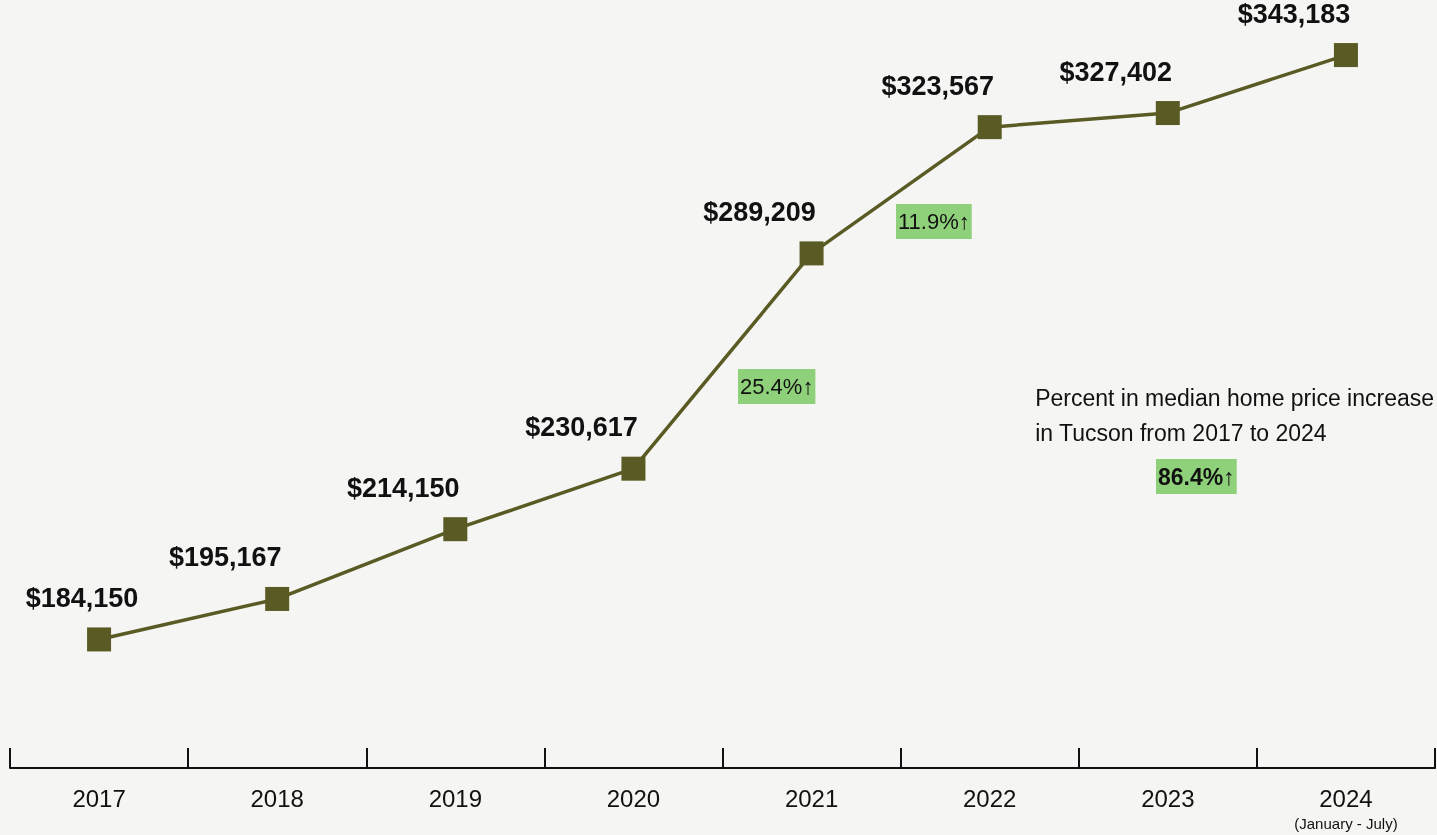 The height and width of the screenshot is (835, 1437). What do you see at coordinates (581, 427) in the screenshot?
I see `data-label: $230,617` at bounding box center [581, 427].